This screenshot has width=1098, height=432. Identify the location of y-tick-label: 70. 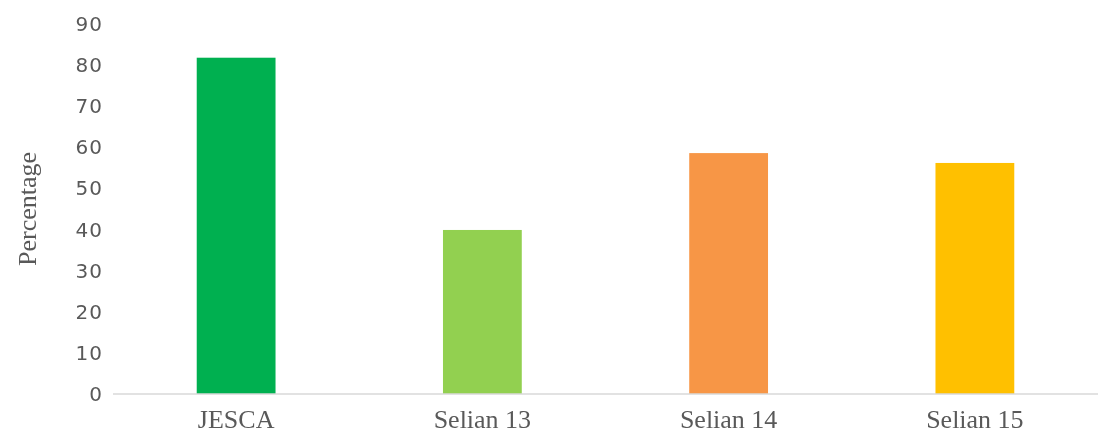
(89, 106).